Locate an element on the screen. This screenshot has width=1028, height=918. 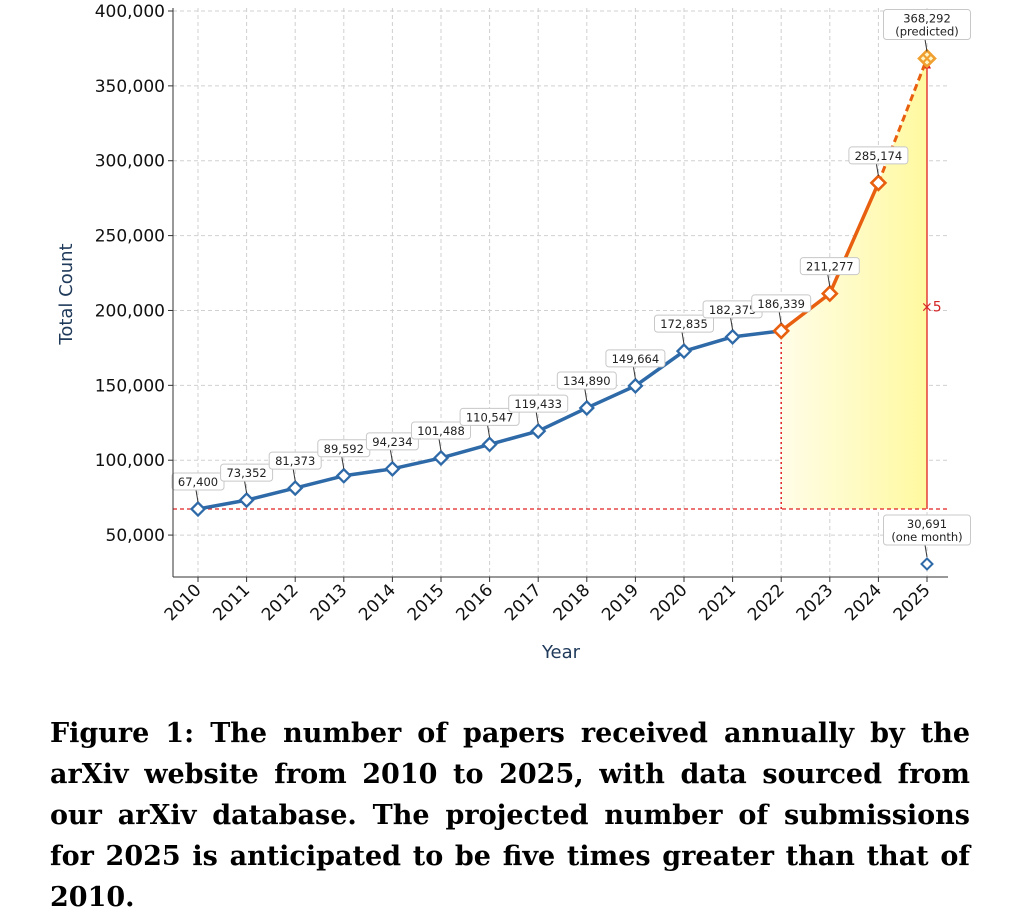
y-tick-label: 300,000 is located at coordinates (130, 162).